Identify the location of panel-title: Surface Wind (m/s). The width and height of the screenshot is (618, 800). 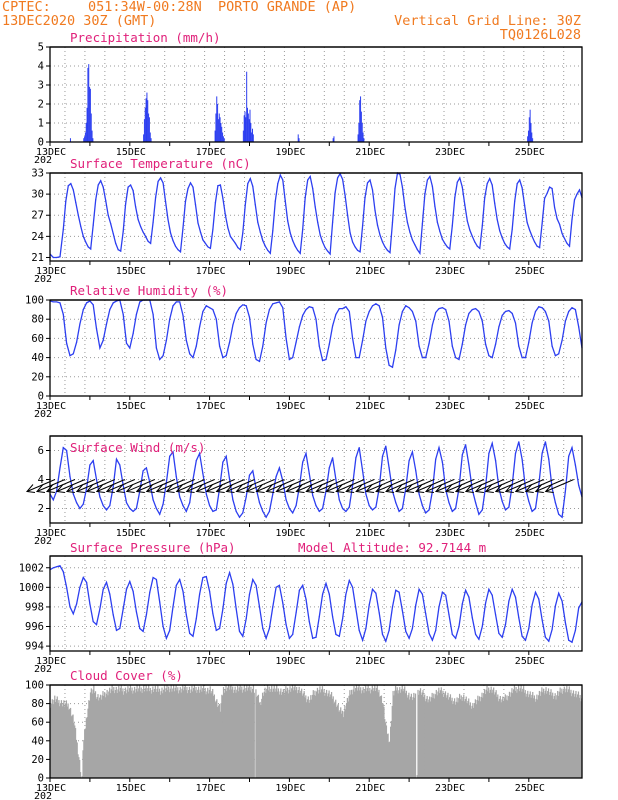
(137, 447).